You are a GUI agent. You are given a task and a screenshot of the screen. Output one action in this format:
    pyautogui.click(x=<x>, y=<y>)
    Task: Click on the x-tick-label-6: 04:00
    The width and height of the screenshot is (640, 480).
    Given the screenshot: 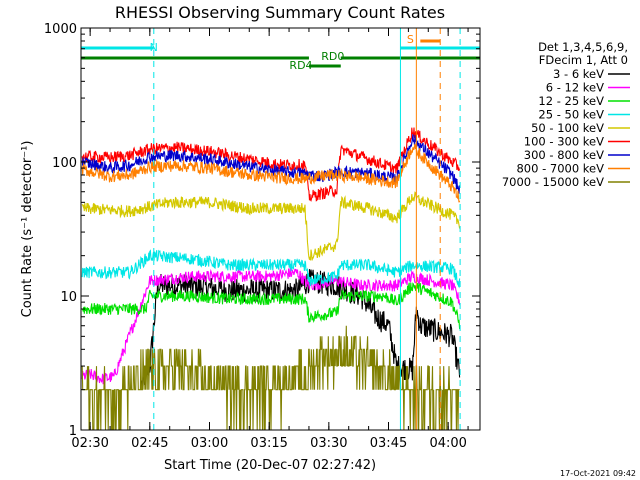 What is the action you would take?
    pyautogui.click(x=447, y=443)
    